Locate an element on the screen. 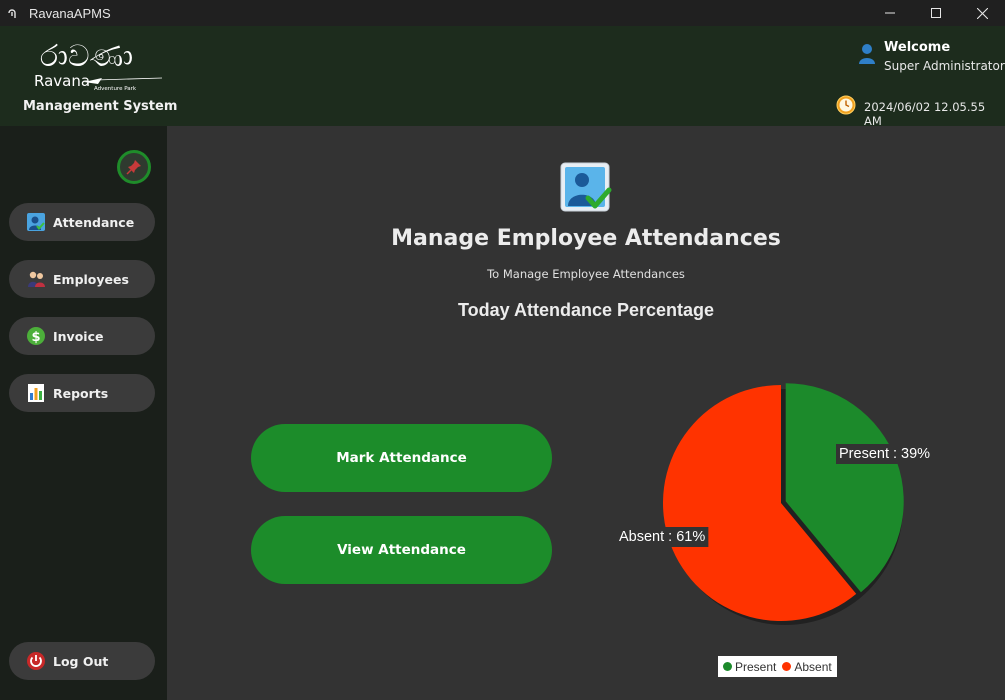 The image size is (1005, 700). ravana-logo: රාවණා Ravana Adventure Park is located at coordinates (94, 69).